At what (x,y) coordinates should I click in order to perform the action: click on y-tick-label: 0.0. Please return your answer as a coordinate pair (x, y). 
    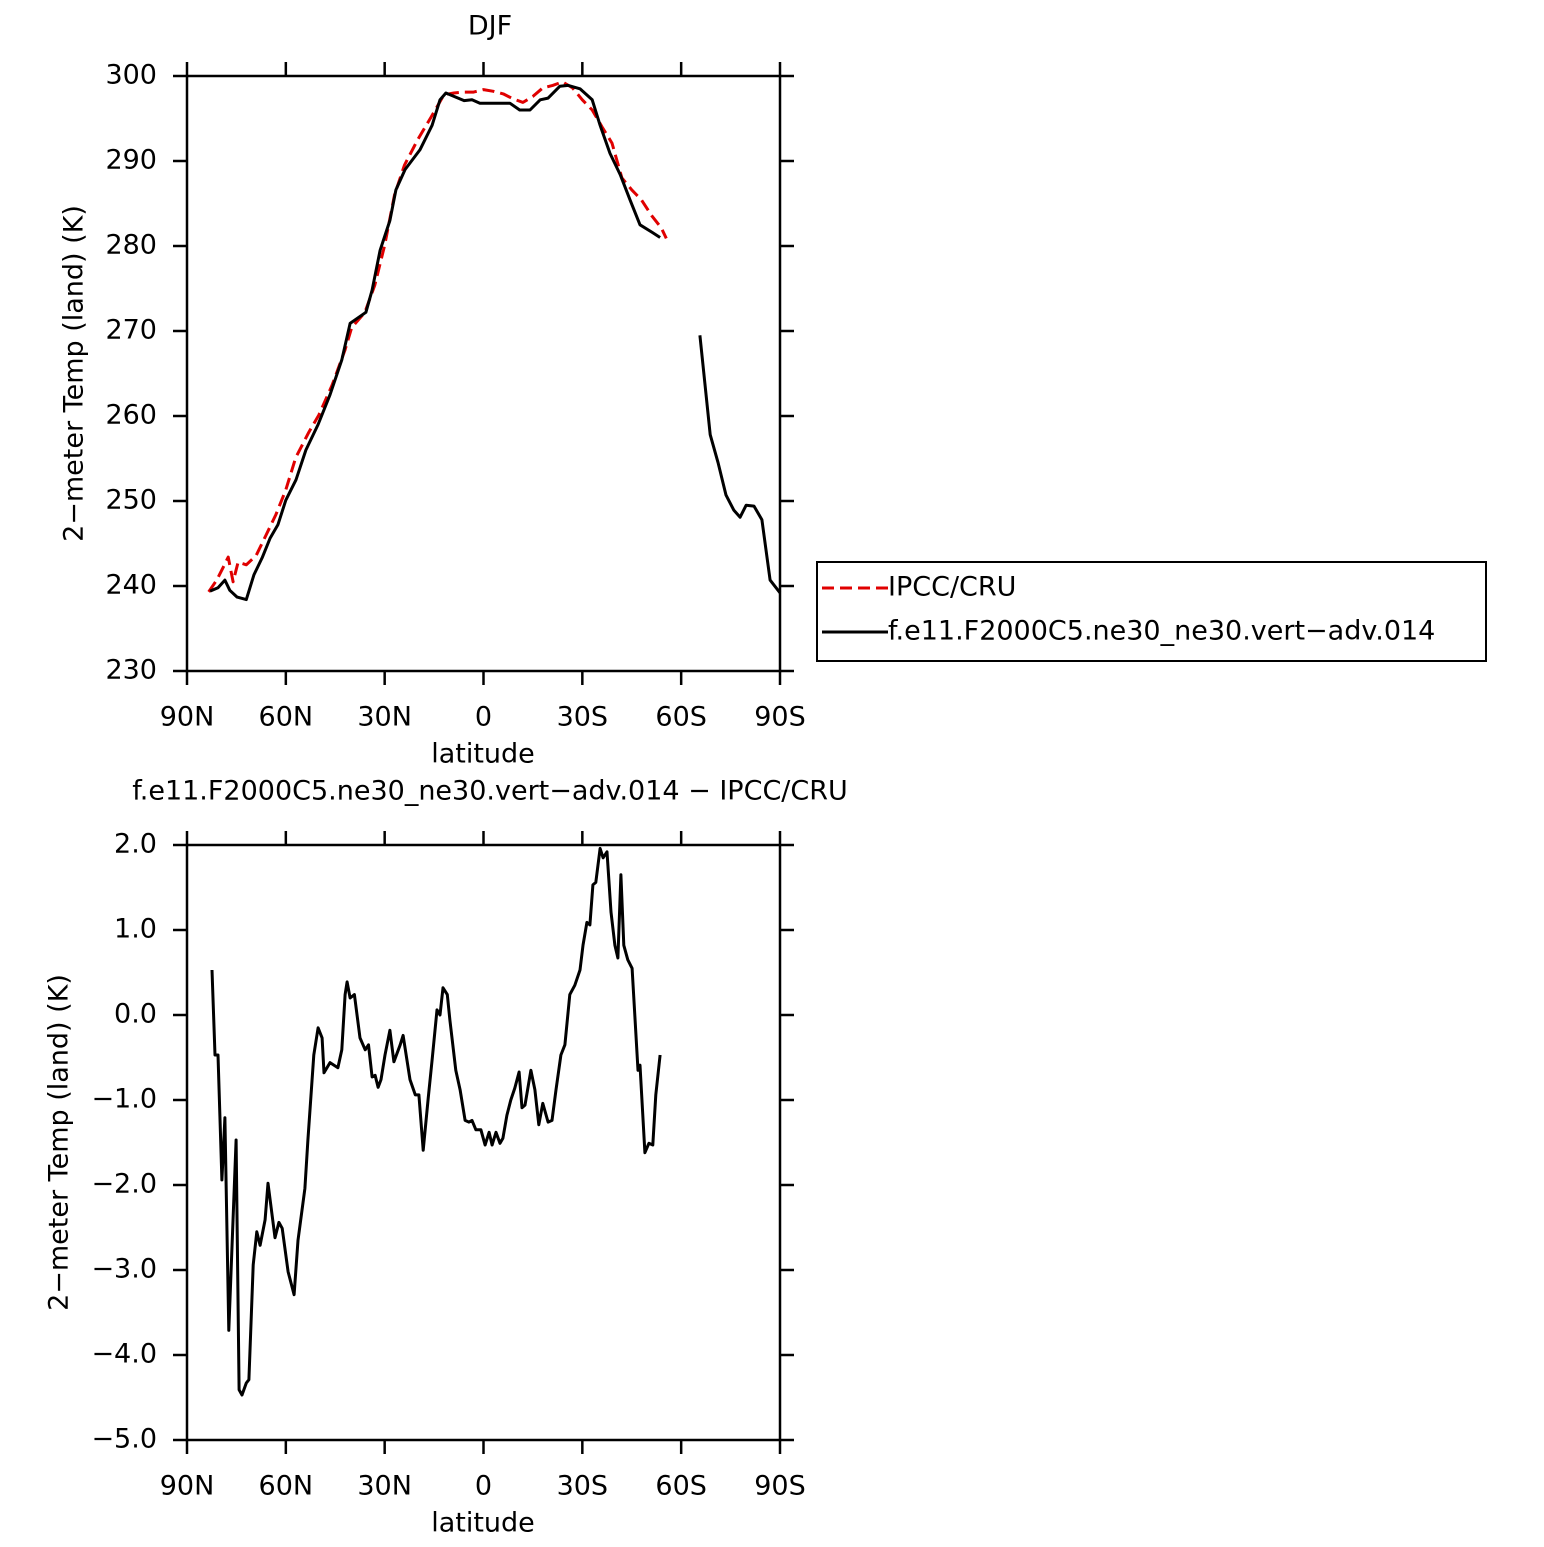
    Looking at the image, I should click on (135, 1014).